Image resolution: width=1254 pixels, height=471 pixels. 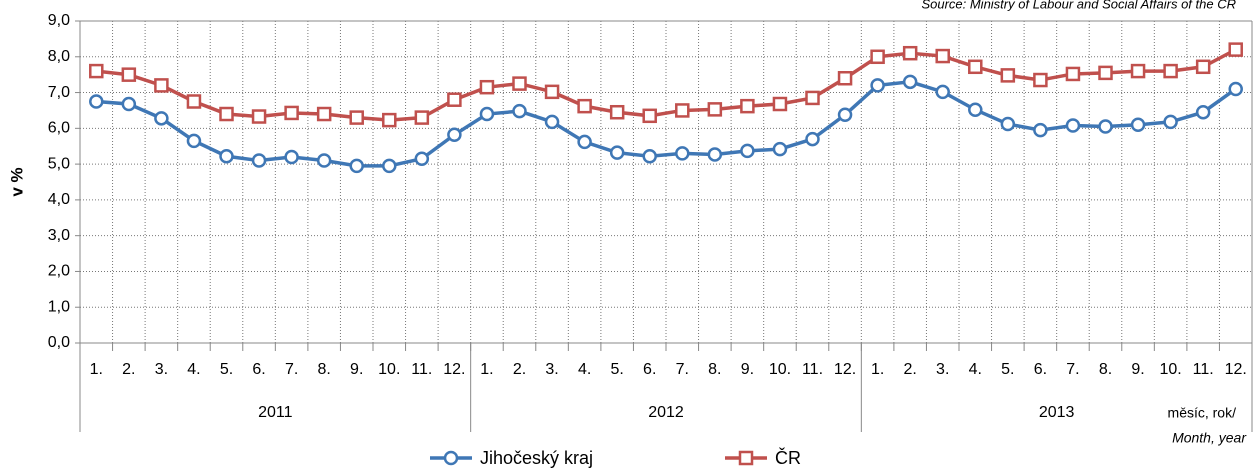 I want to click on group-label: 2013, so click(x=1057, y=412).